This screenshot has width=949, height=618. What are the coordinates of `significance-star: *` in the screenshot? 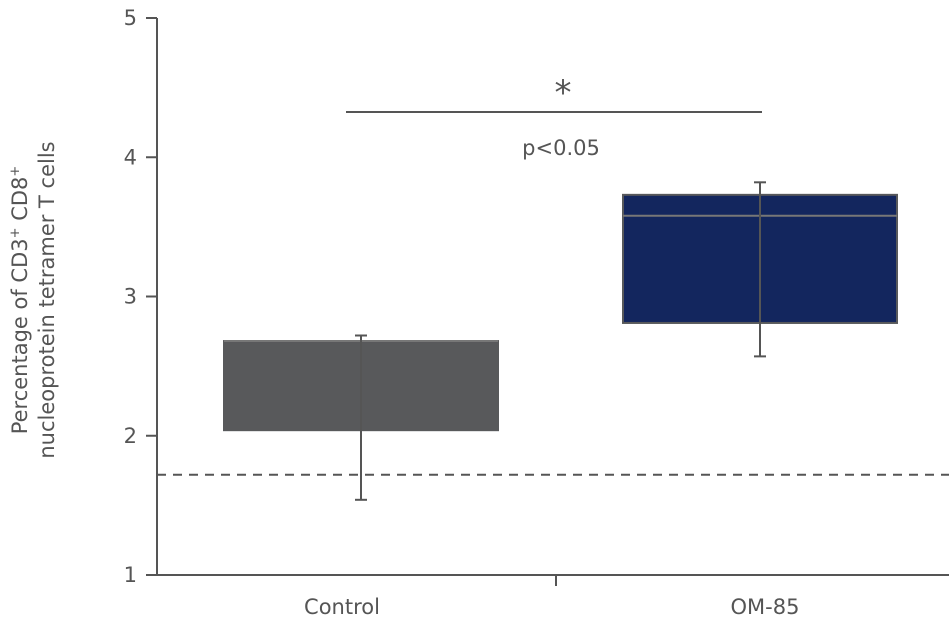 It's located at (563, 93).